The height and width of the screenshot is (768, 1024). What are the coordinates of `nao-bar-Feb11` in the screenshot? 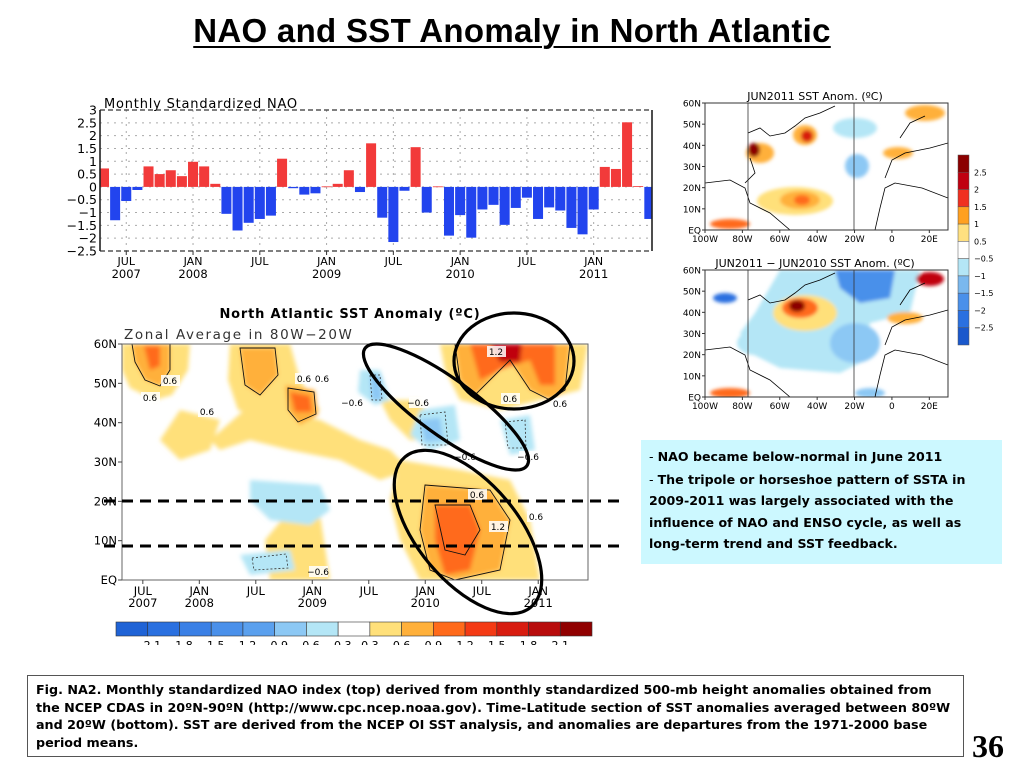 It's located at (604, 176).